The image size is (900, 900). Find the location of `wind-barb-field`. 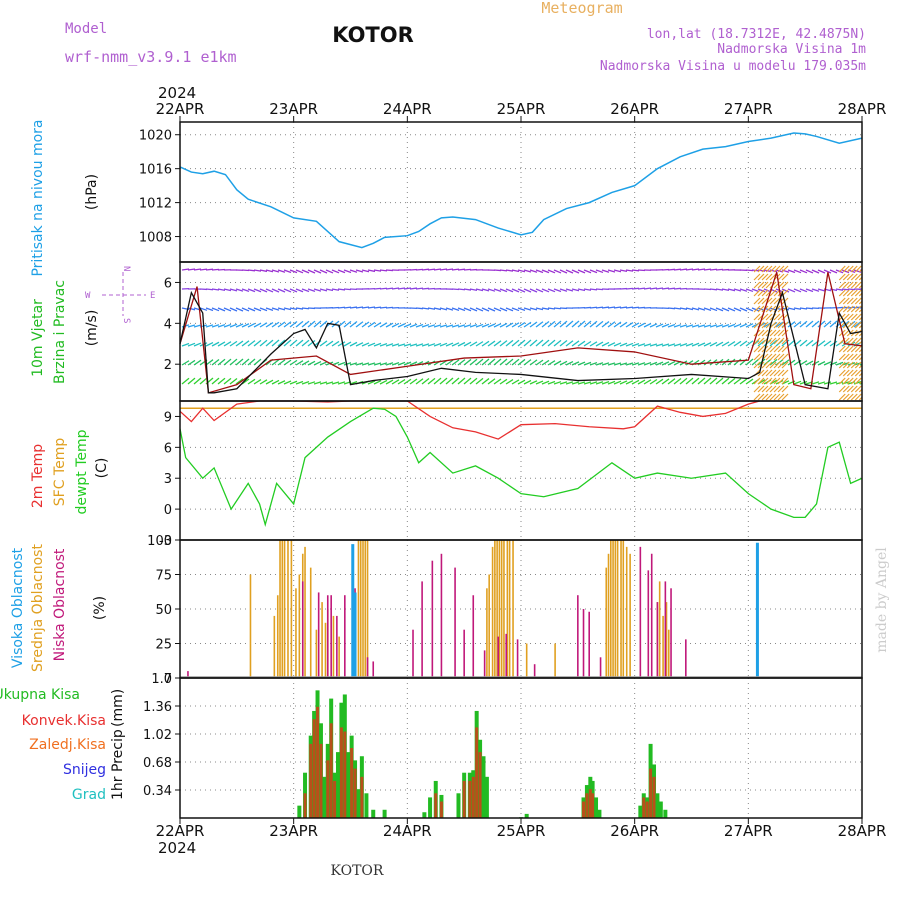

wind-barb-field is located at coordinates (521, 333).